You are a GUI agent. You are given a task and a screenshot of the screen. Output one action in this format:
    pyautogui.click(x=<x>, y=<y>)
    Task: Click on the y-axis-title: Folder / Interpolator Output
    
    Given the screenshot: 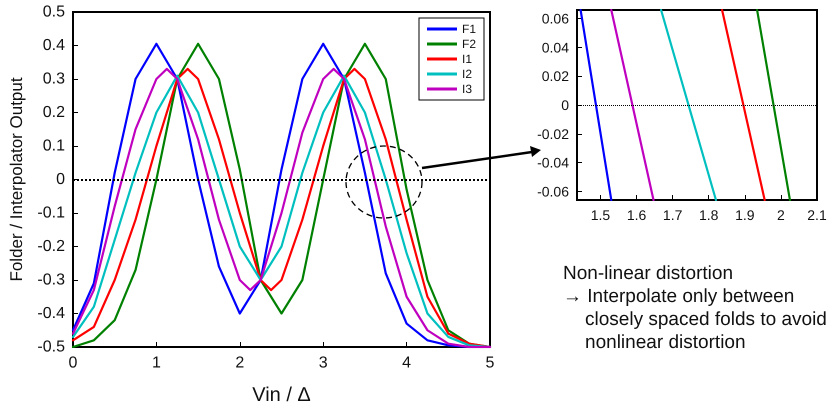 What is the action you would take?
    pyautogui.click(x=16, y=179)
    